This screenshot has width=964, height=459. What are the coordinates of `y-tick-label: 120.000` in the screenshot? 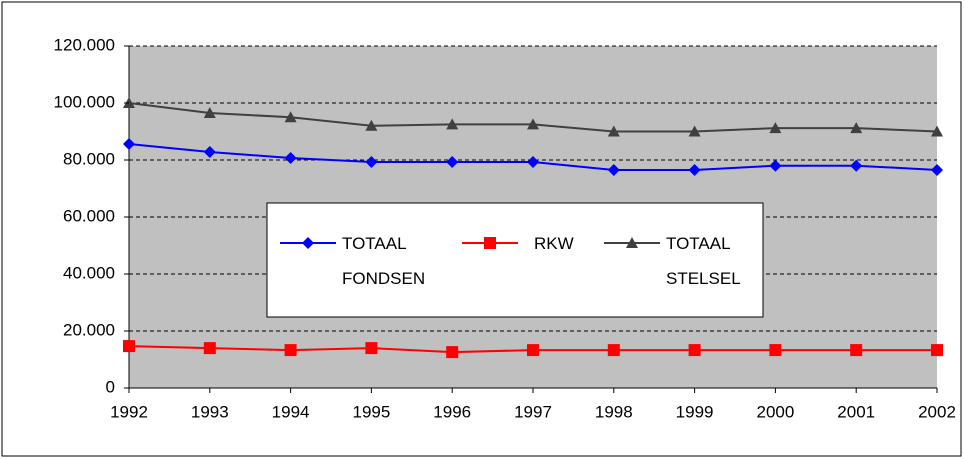 It's located at (84, 44).